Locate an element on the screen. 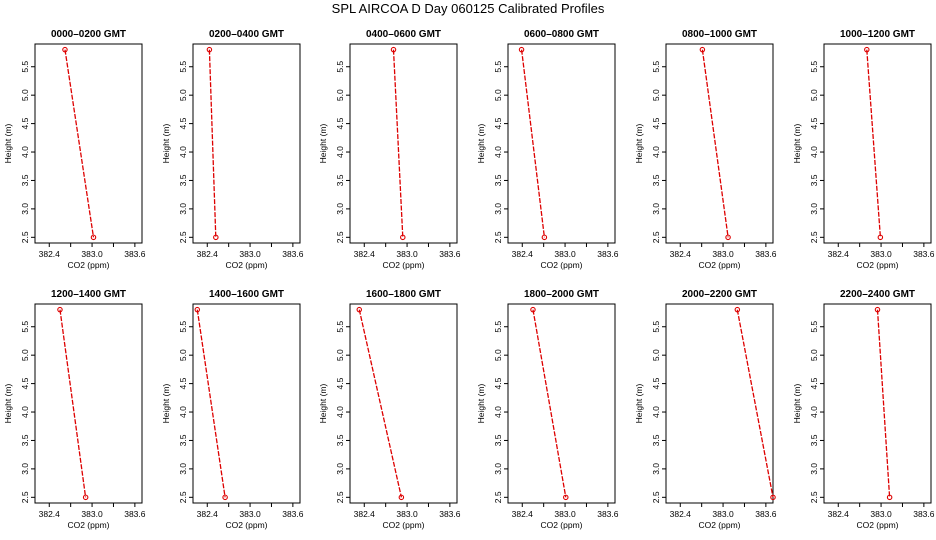 Image resolution: width=936 pixels, height=540 pixels. series-line is located at coordinates (73, 403).